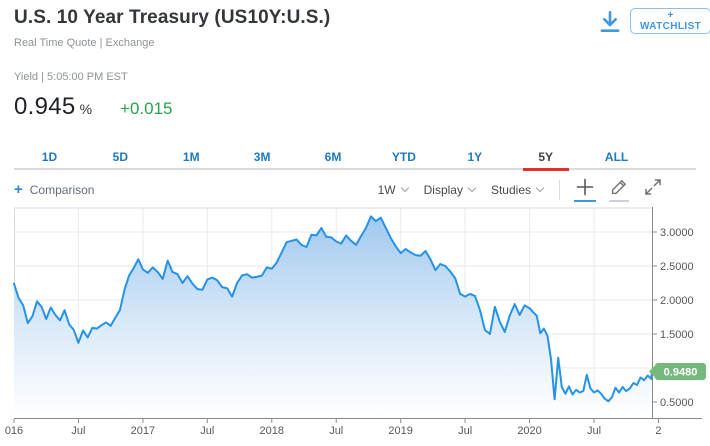 The height and width of the screenshot is (446, 710). What do you see at coordinates (658, 431) in the screenshot?
I see `x-tick-label: 2` at bounding box center [658, 431].